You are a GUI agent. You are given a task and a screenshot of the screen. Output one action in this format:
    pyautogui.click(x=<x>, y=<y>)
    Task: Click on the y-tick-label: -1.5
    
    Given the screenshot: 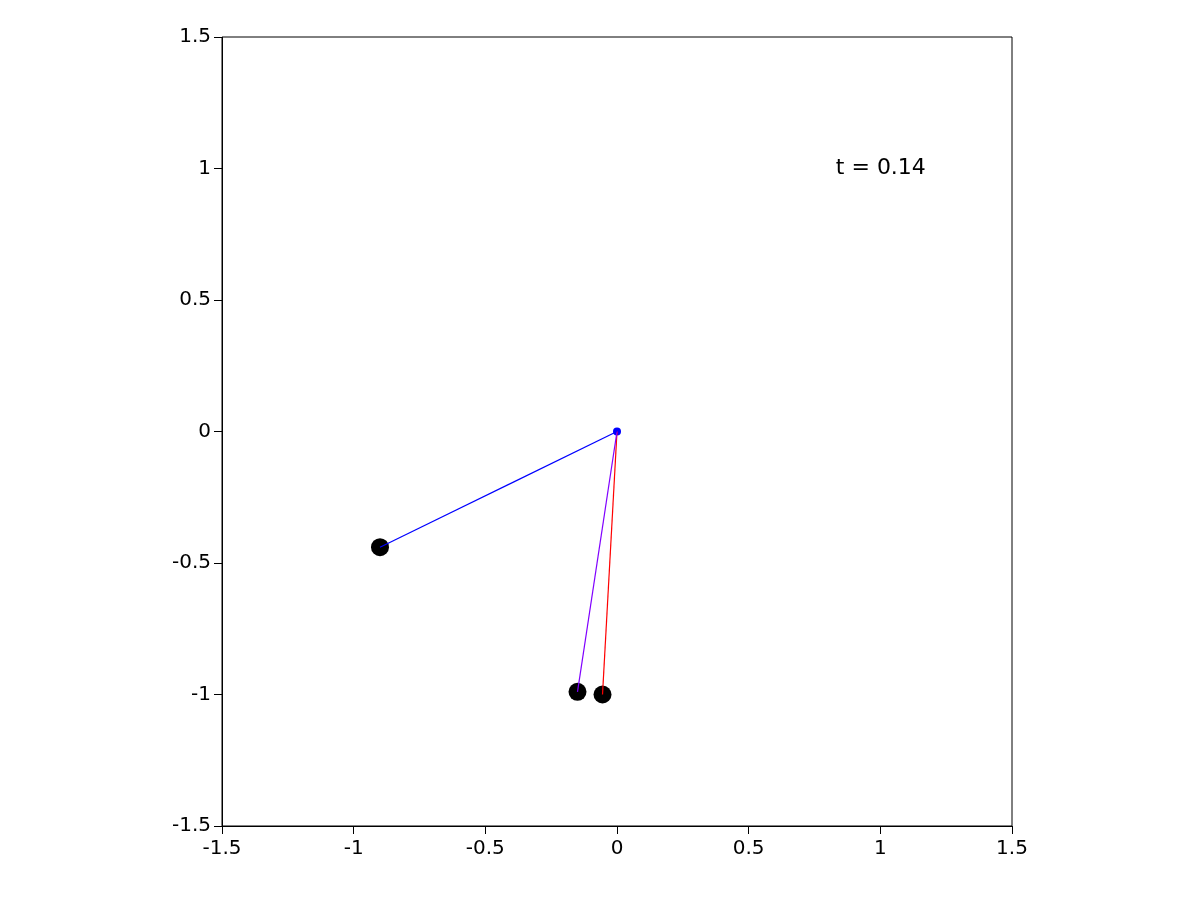 What is the action you would take?
    pyautogui.click(x=191, y=824)
    